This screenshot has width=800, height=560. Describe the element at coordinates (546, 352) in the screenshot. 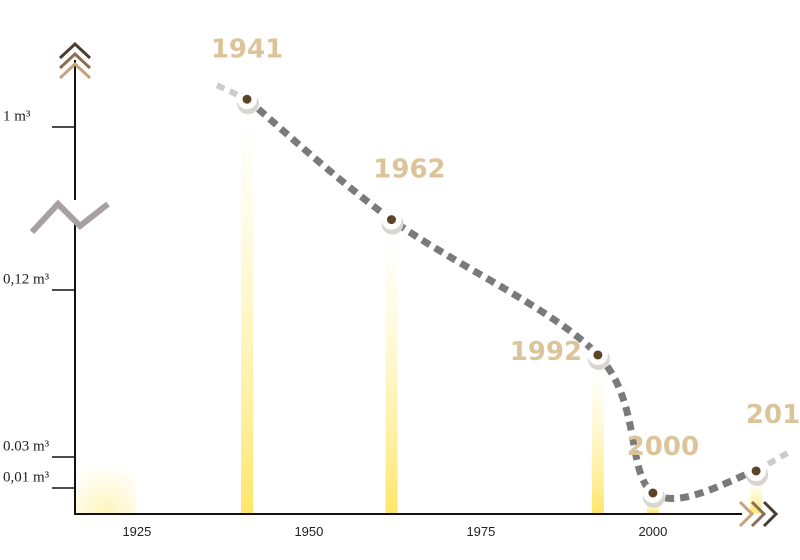

I see `point-label: 1992` at that location.